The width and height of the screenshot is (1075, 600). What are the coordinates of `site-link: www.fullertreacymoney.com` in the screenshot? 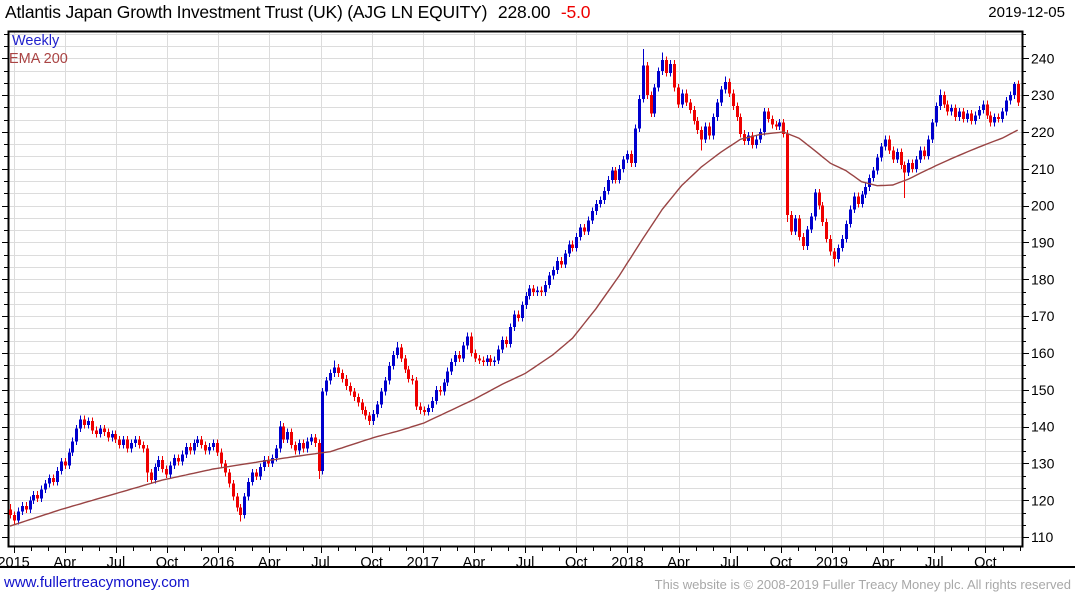 It's located at (97, 582).